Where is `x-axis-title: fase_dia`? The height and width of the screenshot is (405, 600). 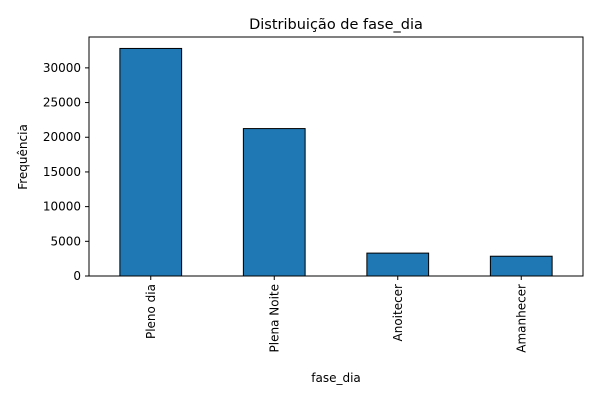
x-axis-title: fase_dia is located at coordinates (336, 378).